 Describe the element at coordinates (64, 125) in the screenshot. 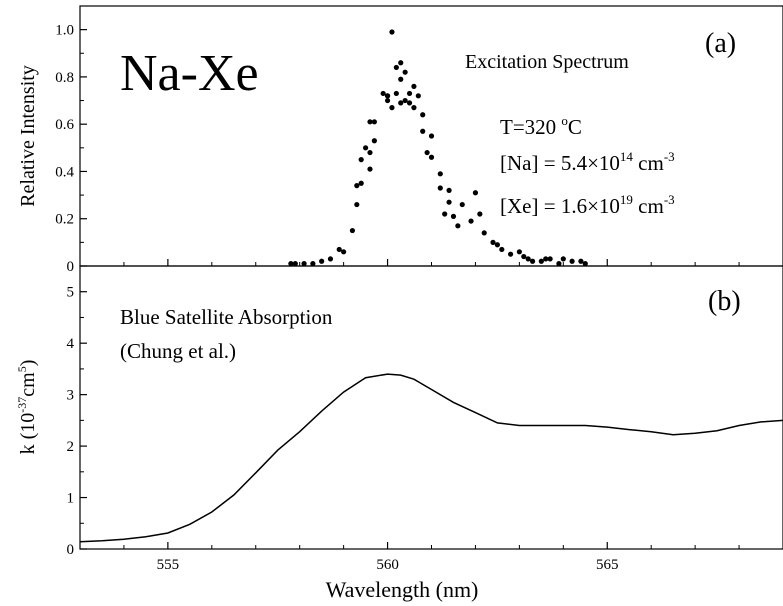

I see `panel-a-y-tick-label: 0.6` at that location.